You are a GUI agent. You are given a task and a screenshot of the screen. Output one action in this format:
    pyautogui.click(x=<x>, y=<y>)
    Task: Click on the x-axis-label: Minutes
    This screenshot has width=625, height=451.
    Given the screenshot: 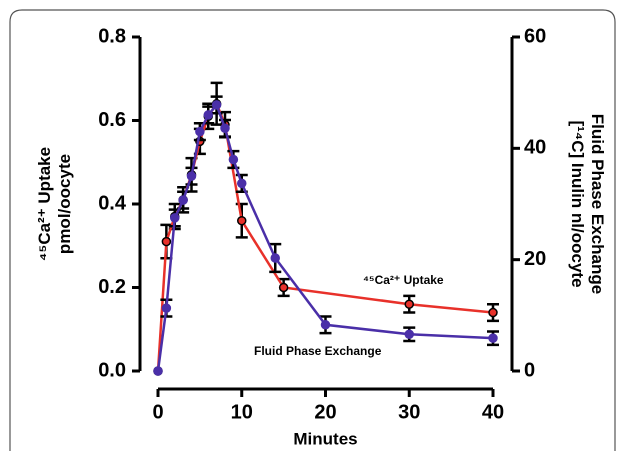 What is the action you would take?
    pyautogui.click(x=325, y=438)
    